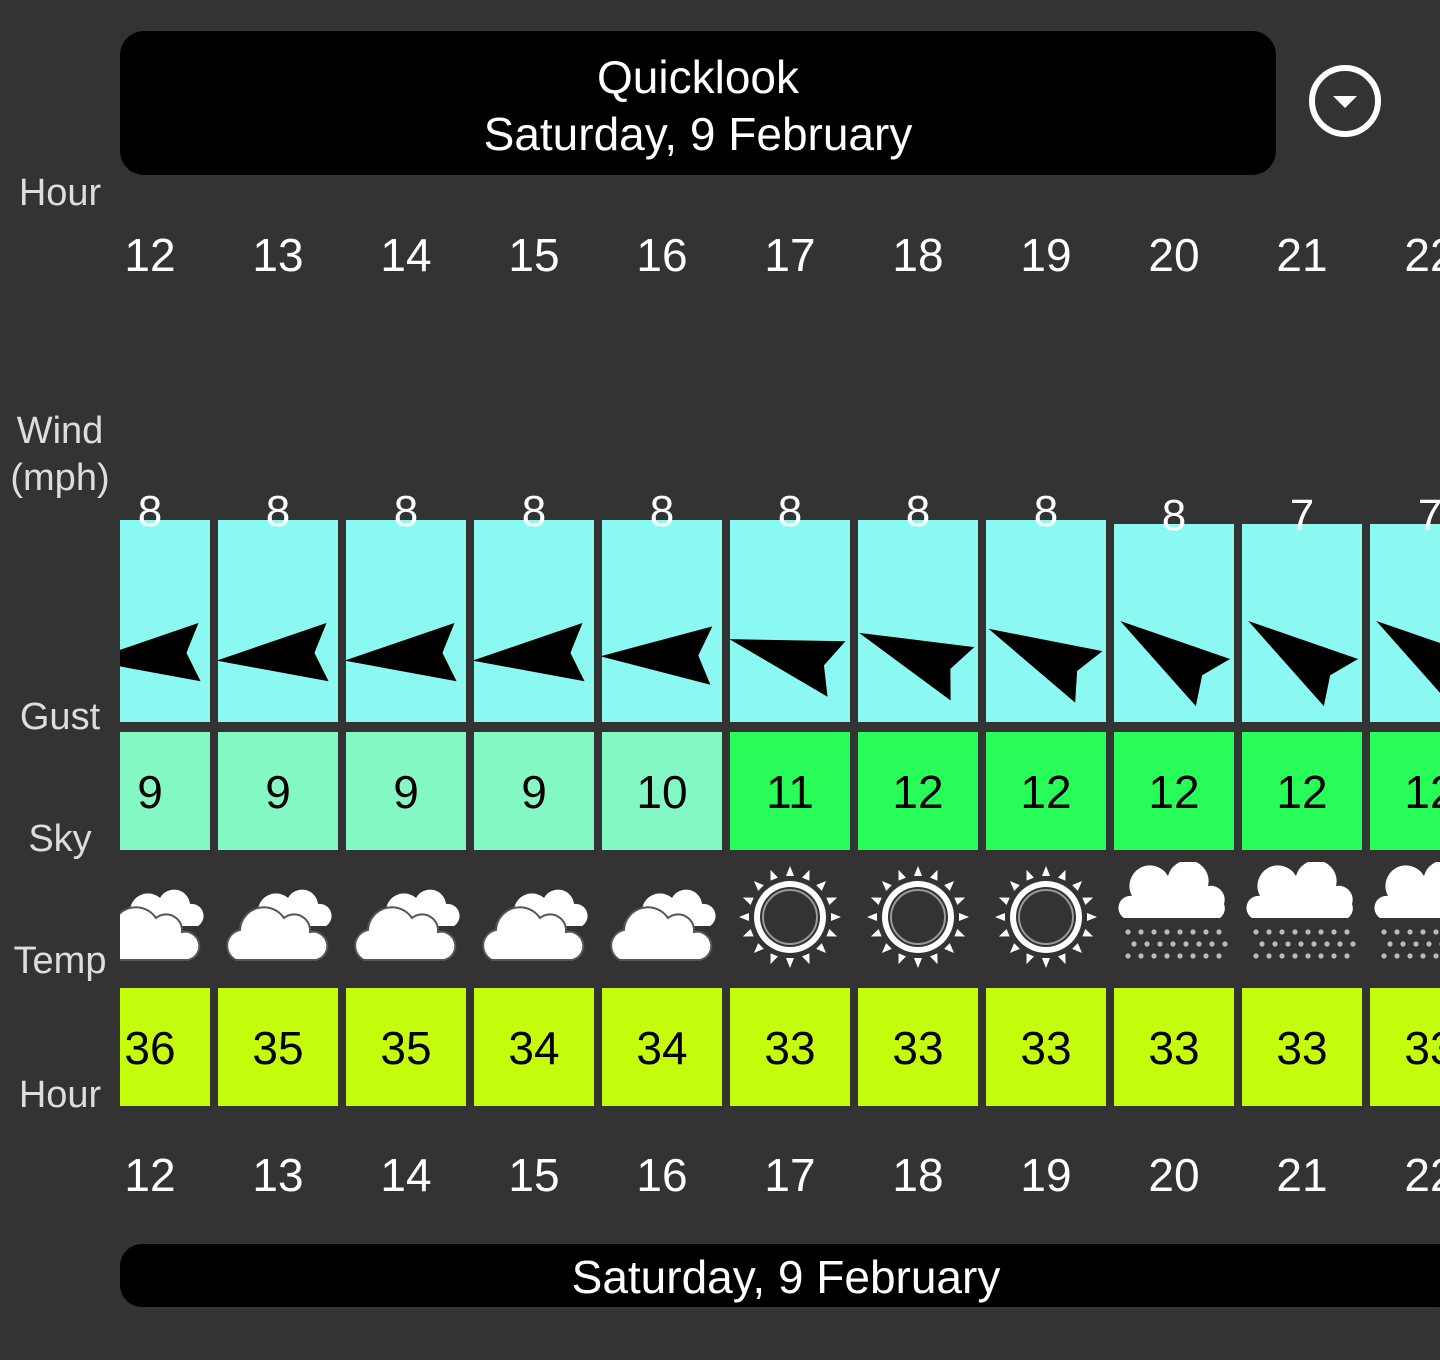 The height and width of the screenshot is (1360, 1440). Describe the element at coordinates (278, 255) in the screenshot. I see `hour-label-top: 13` at that location.